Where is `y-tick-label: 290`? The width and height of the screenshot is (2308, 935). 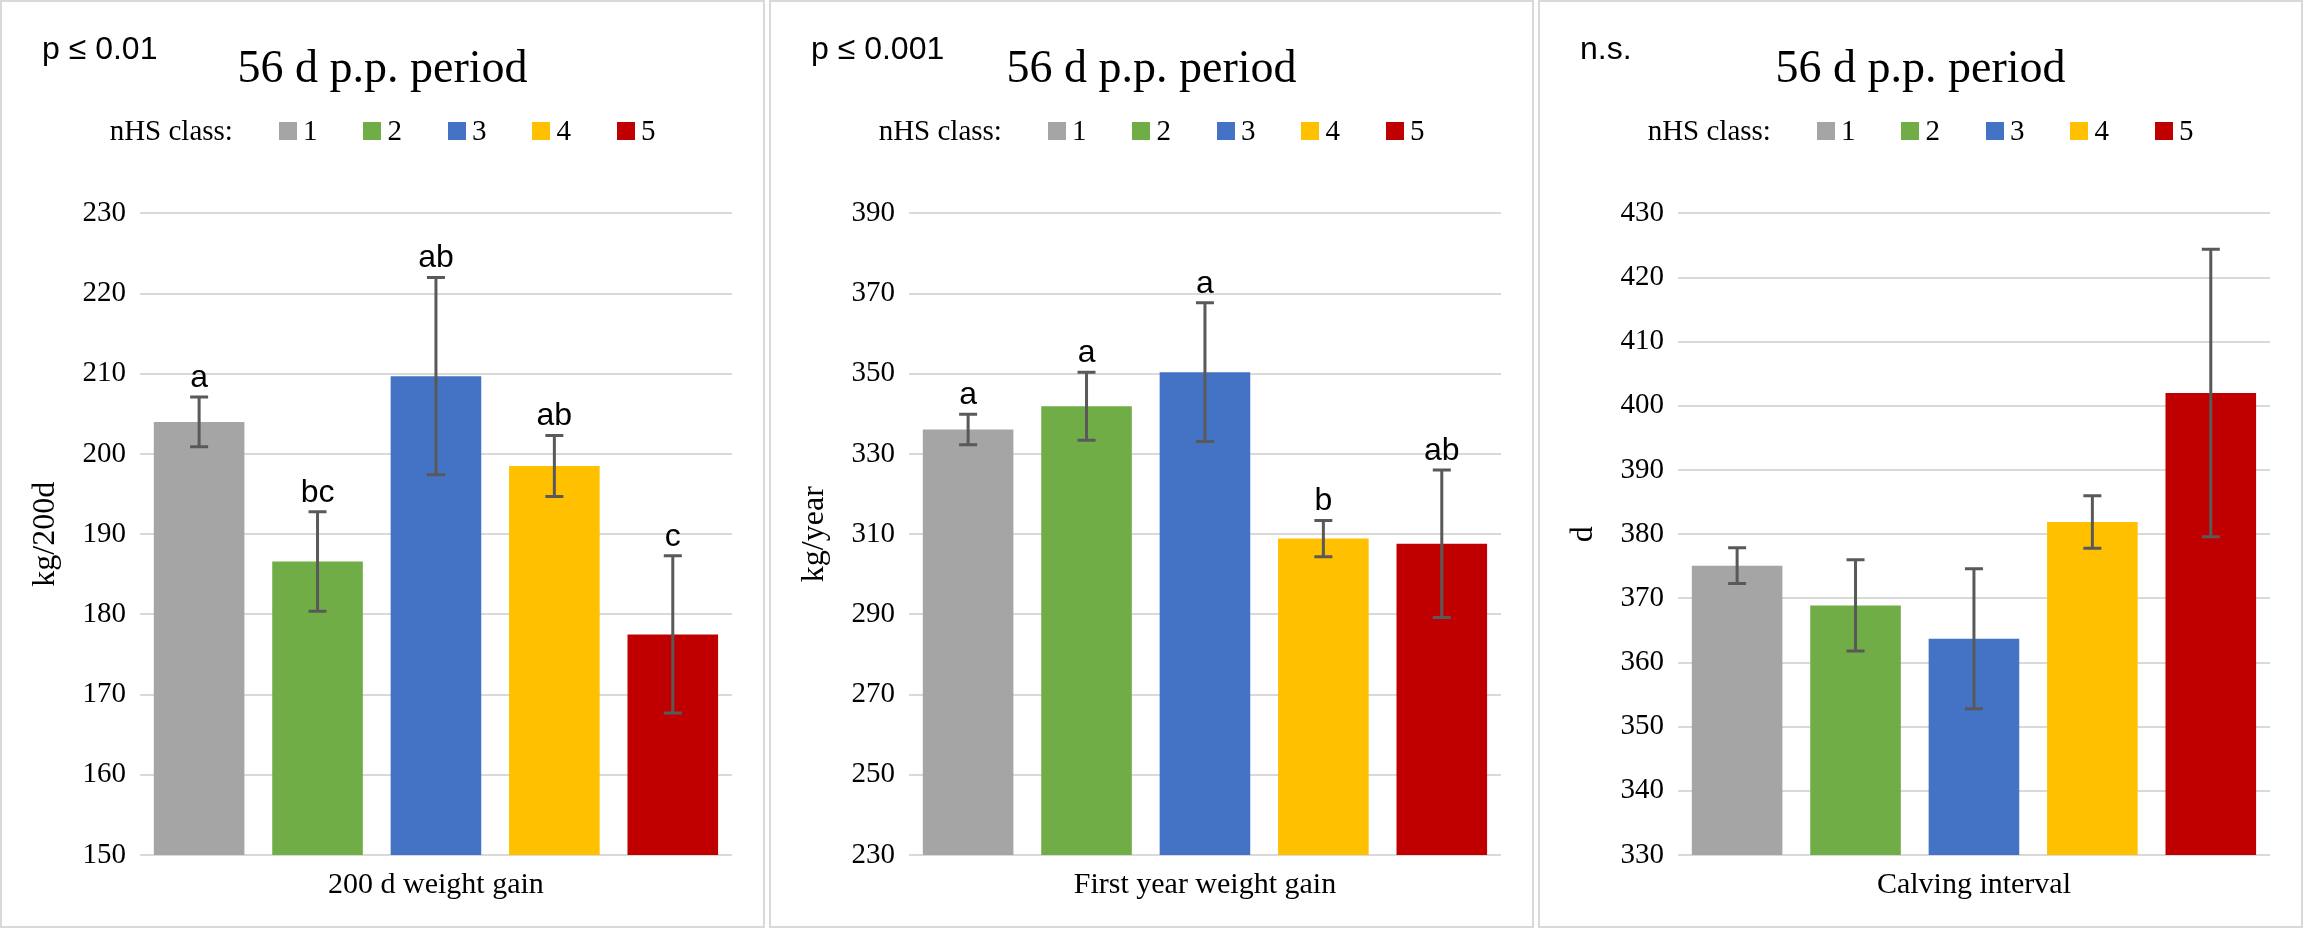 y-tick-label: 290 is located at coordinates (873, 612).